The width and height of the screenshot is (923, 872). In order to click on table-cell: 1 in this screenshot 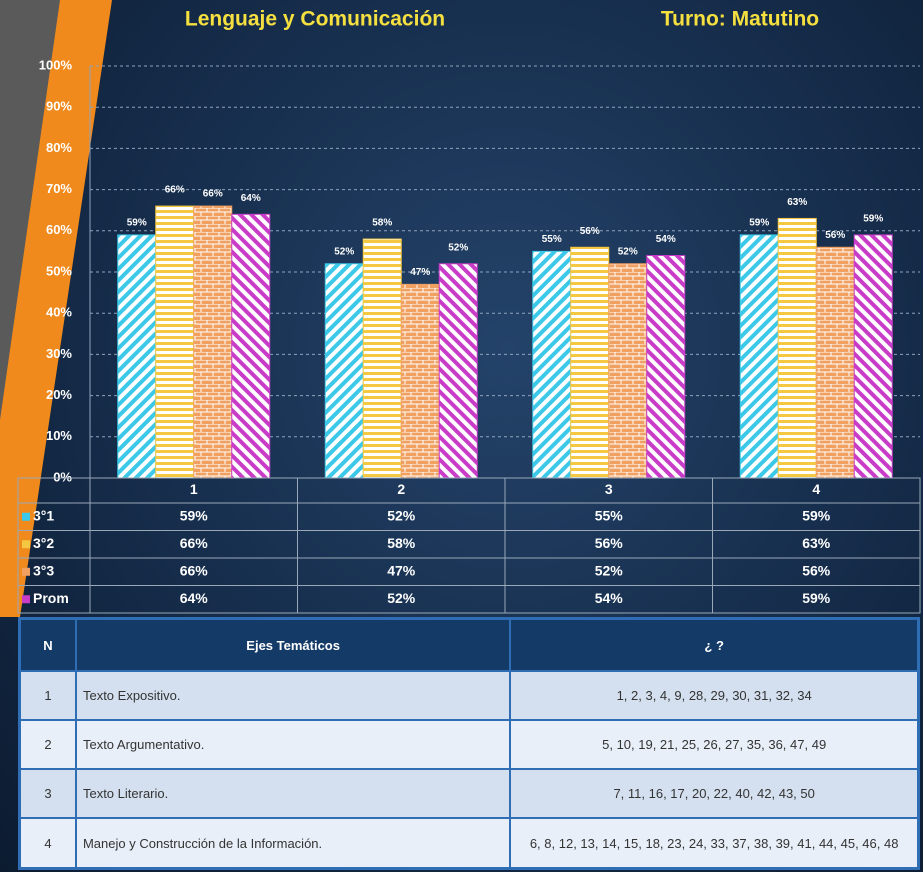, I will do `click(47, 695)`.